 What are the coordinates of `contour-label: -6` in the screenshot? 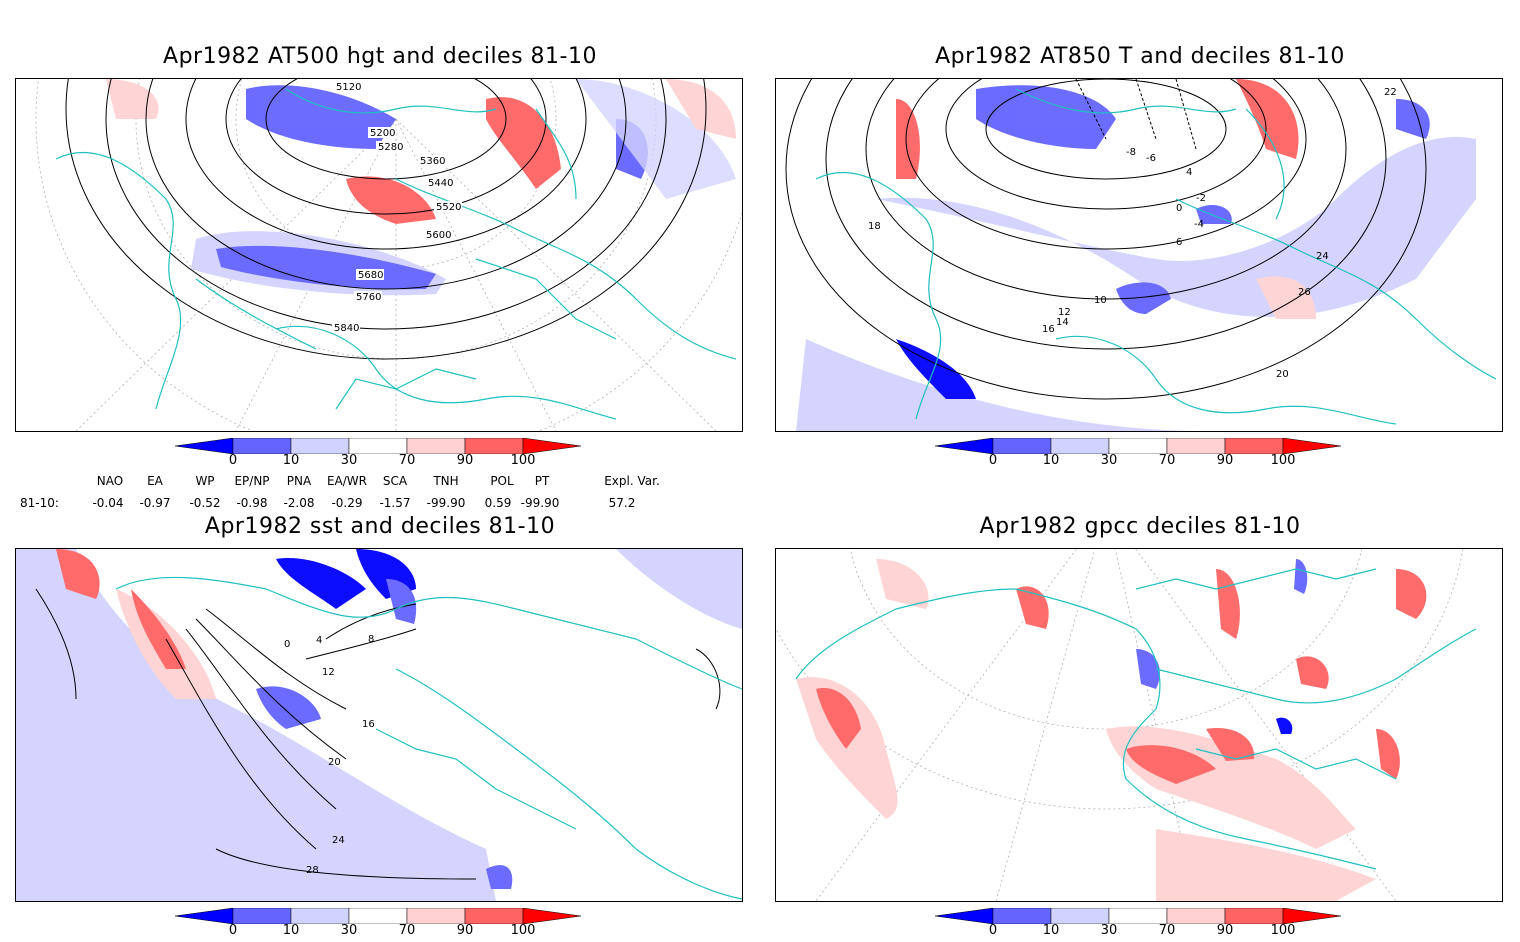 It's located at (1151, 158).